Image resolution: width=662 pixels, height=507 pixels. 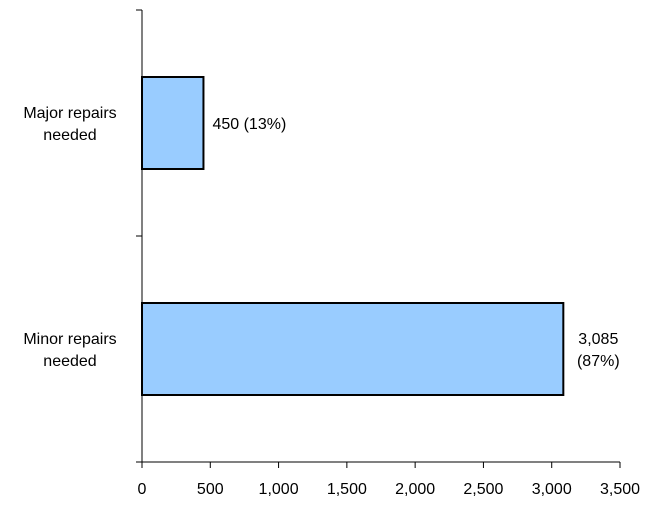 I want to click on x-tick-label: 500, so click(x=210, y=489).